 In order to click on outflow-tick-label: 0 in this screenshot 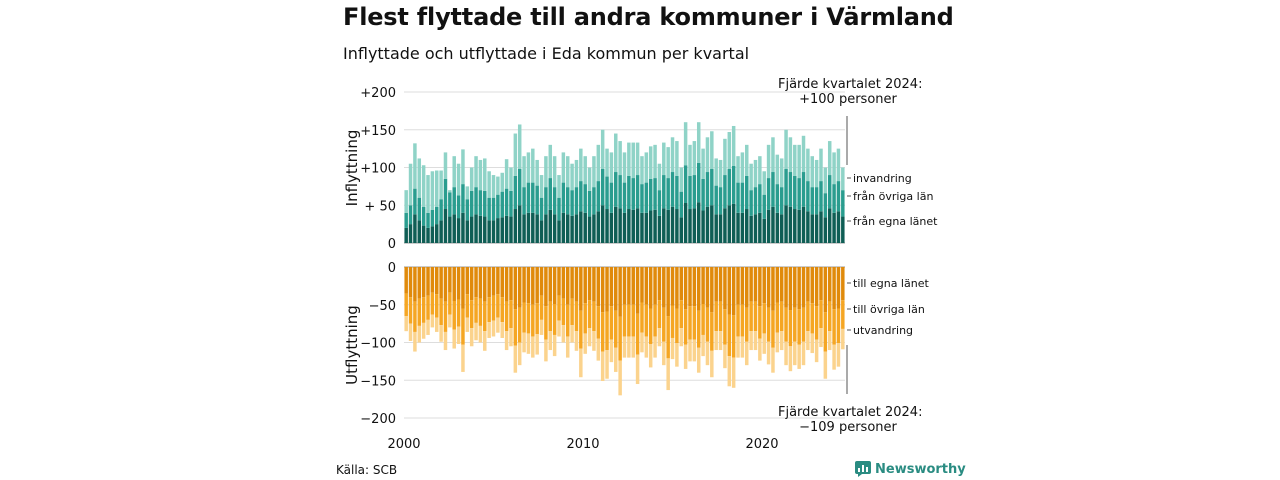, I will do `click(392, 268)`.